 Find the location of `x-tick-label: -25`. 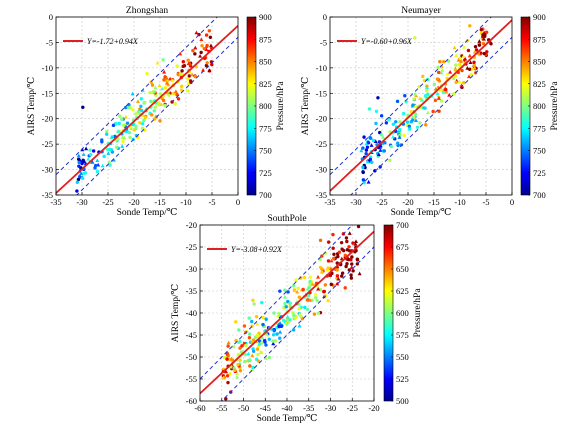

x-tick-label: -25 is located at coordinates (107, 202).